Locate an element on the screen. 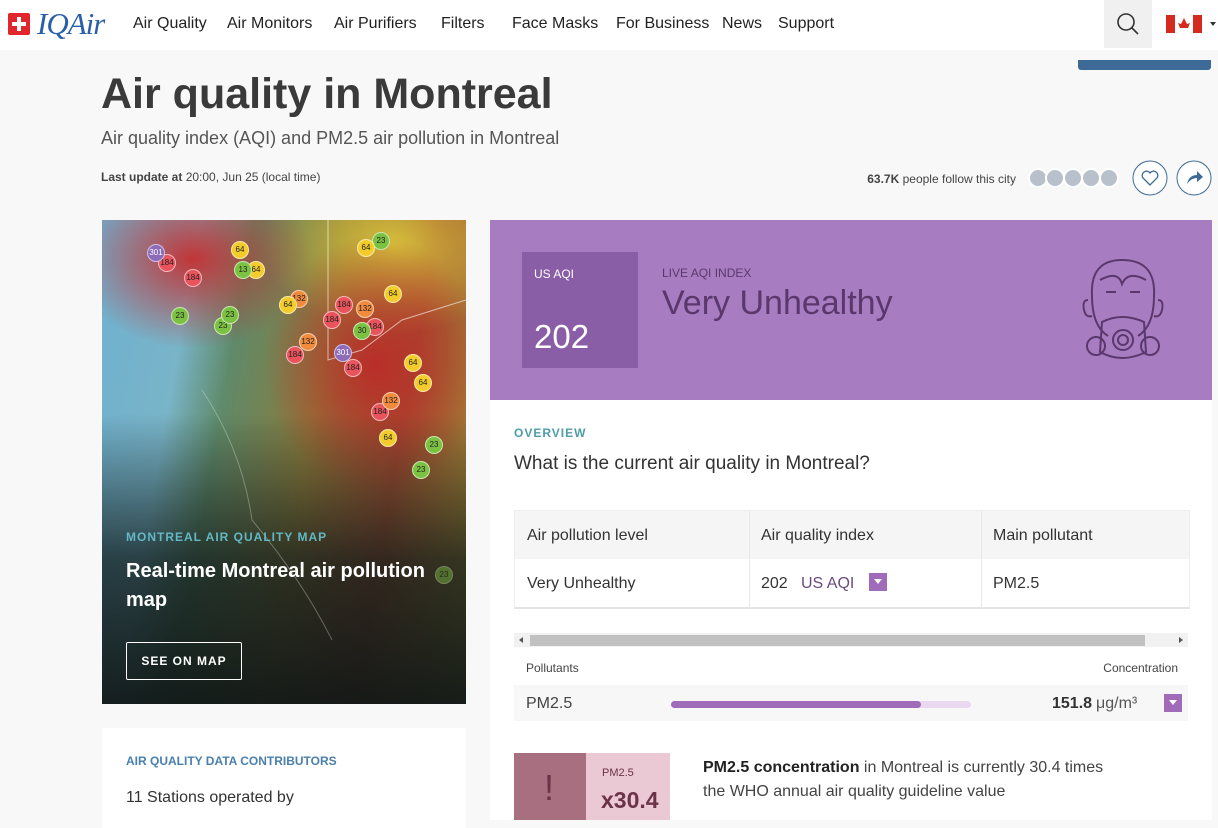 The image size is (1218, 828). brand: IQAir is located at coordinates (71, 23).